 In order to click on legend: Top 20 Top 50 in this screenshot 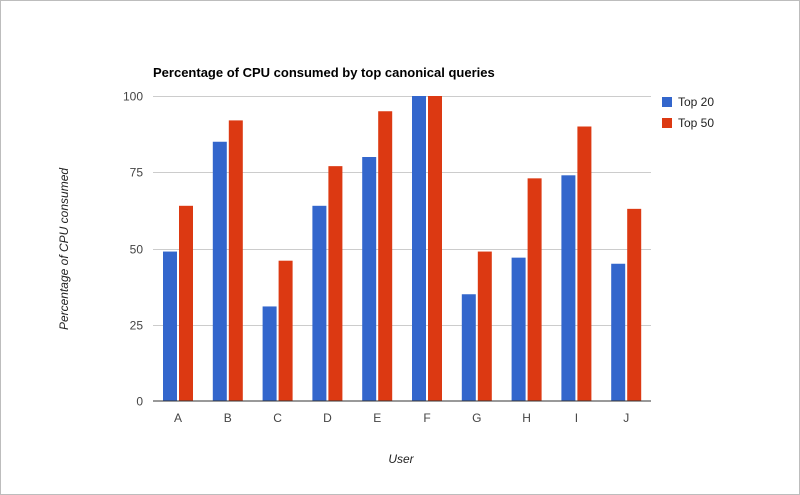, I will do `click(688, 112)`.